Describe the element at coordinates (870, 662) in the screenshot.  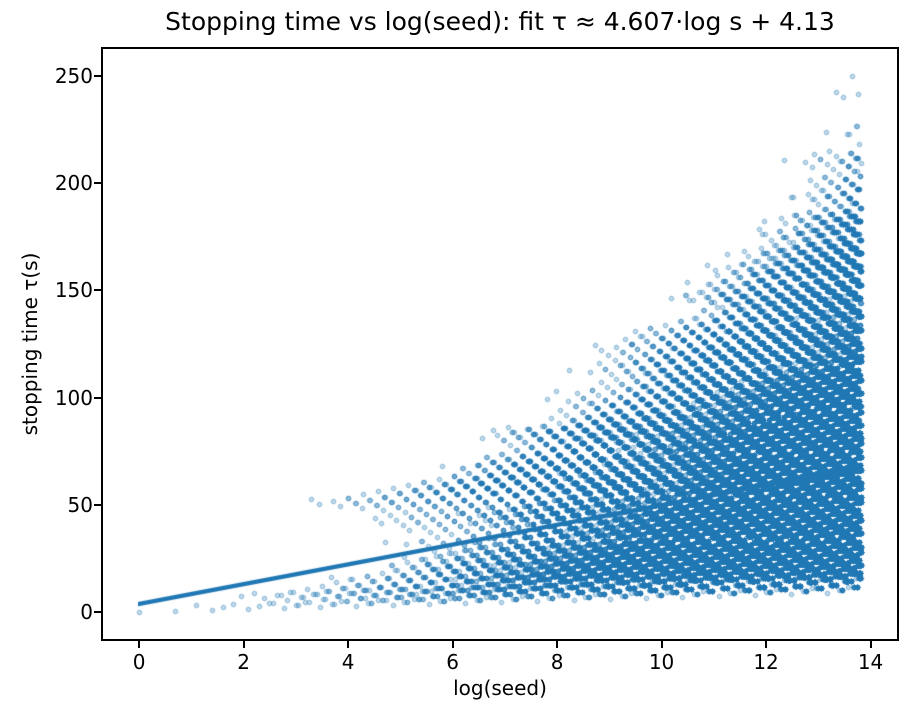
I see `x-tick-label: 14` at that location.